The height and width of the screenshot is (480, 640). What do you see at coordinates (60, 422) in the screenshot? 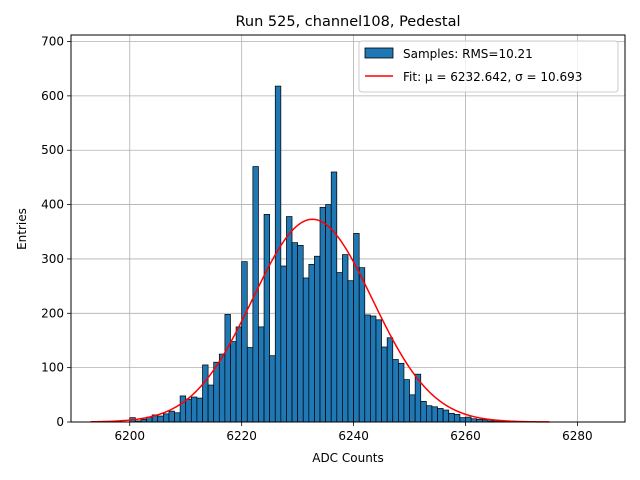
I see `y-tick-label-0: 0` at bounding box center [60, 422].